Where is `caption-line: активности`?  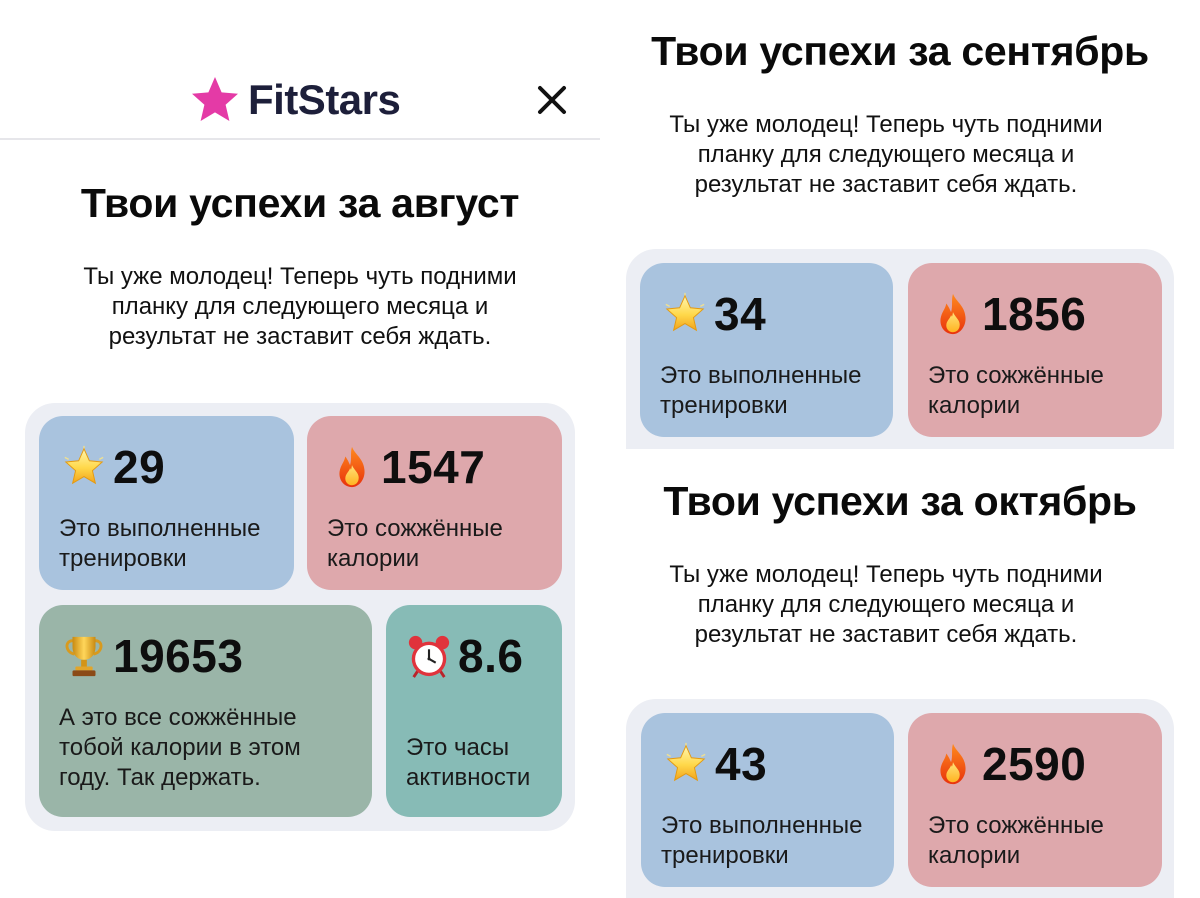 caption-line: активности is located at coordinates (468, 777).